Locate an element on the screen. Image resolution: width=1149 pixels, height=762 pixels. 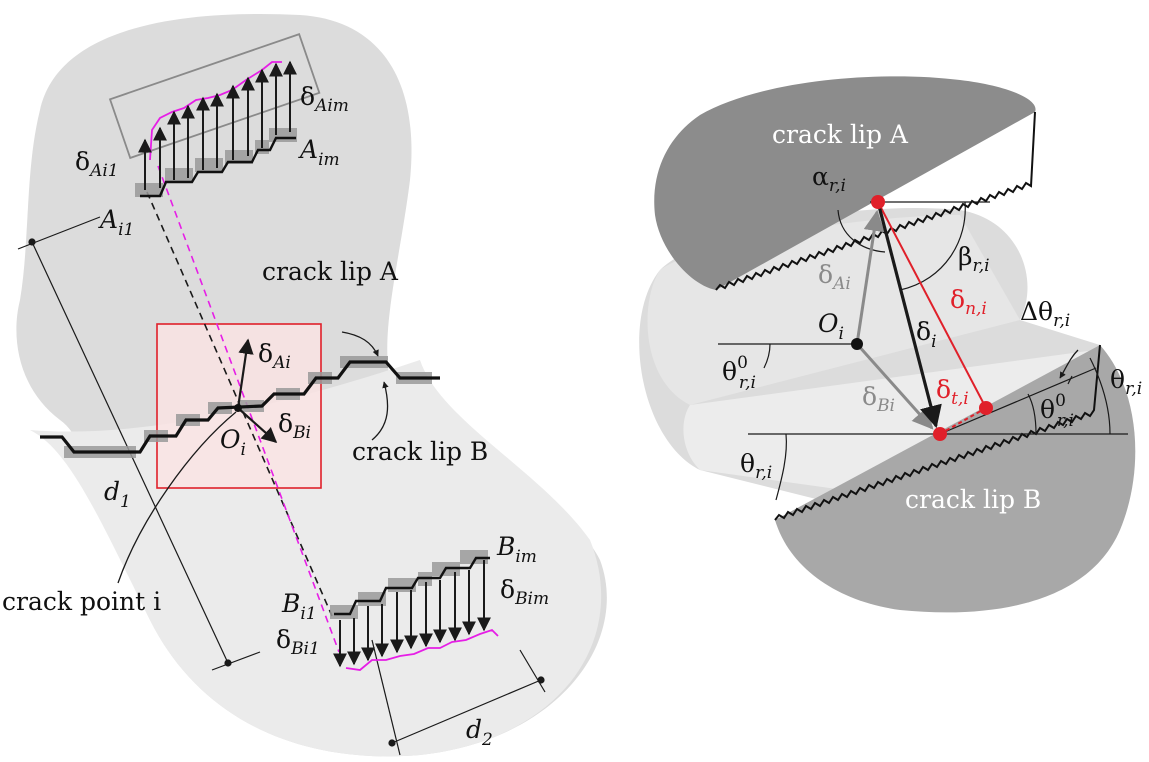
vector-delta-bi is located at coordinates (894, 386).